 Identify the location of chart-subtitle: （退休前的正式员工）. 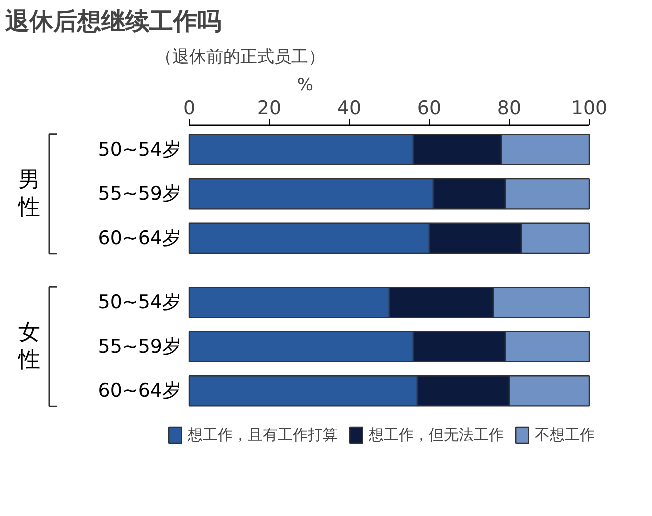
(241, 58).